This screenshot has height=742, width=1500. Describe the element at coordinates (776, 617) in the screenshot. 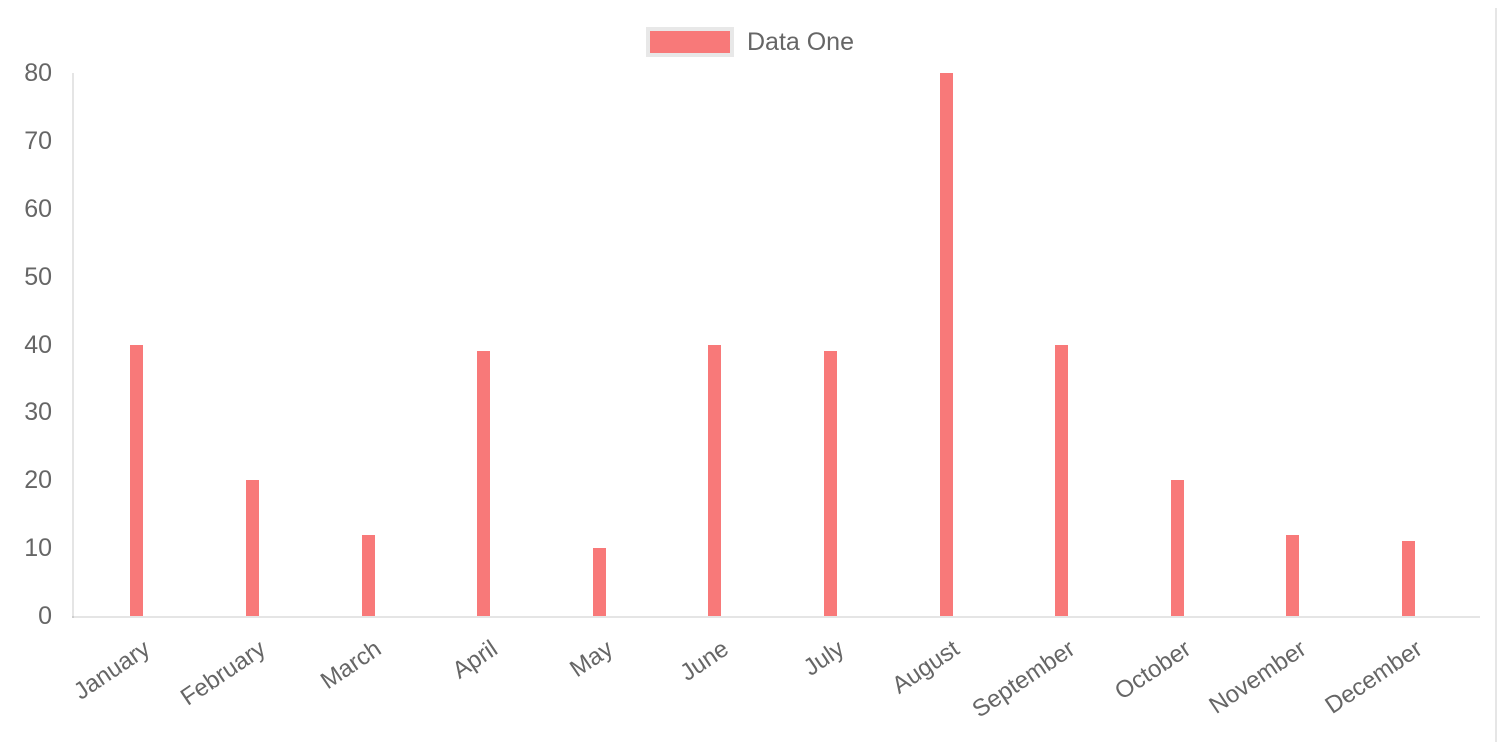

I see `x-axis-line` at that location.